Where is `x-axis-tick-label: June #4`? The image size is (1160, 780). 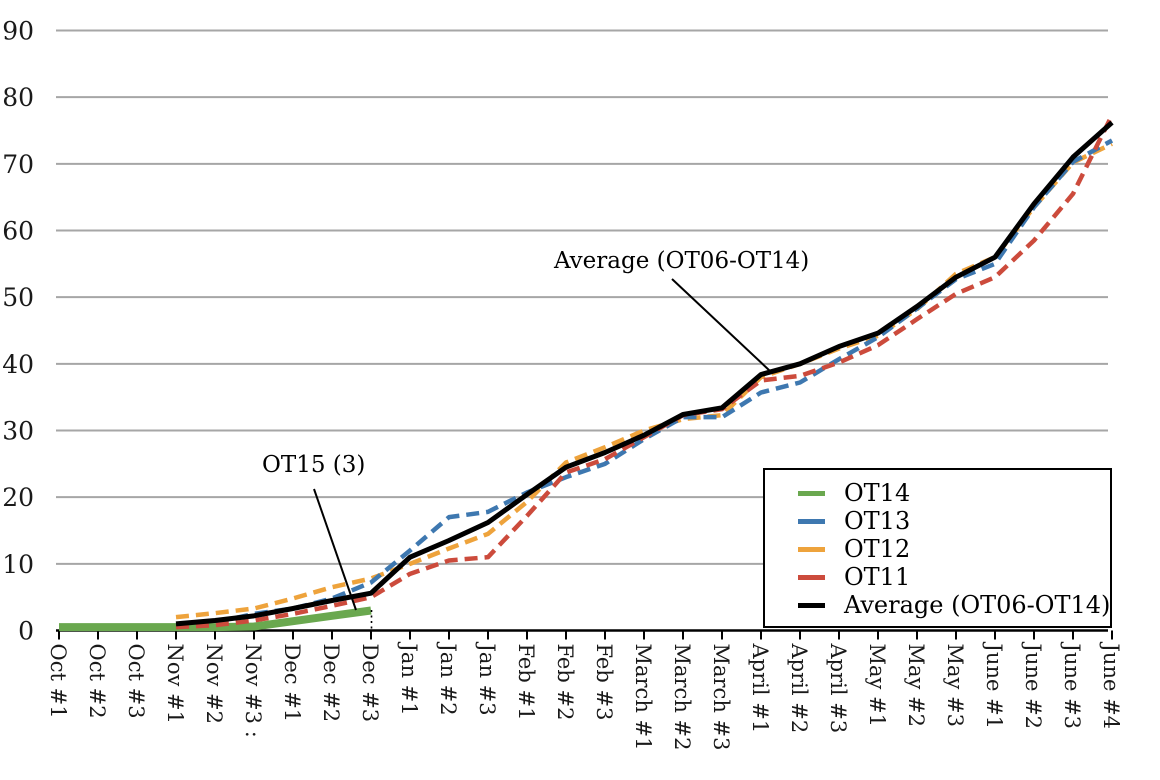 x-axis-tick-label: June #4 is located at coordinates (1111, 686).